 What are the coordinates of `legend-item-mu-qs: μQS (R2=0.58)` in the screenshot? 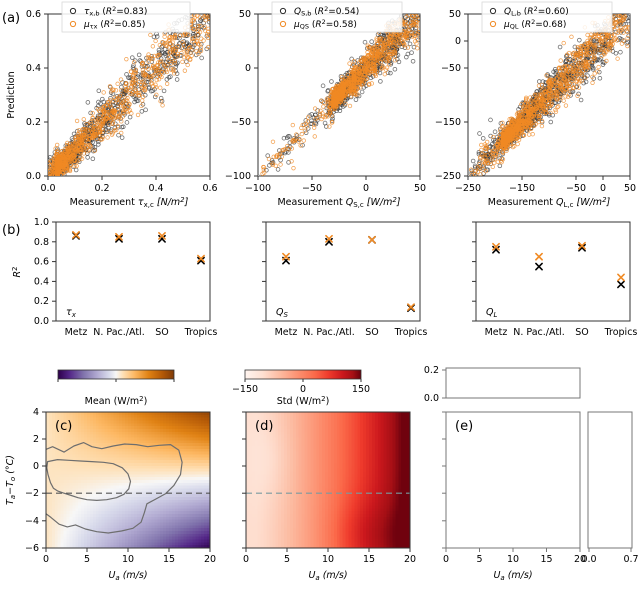 It's located at (325, 24).